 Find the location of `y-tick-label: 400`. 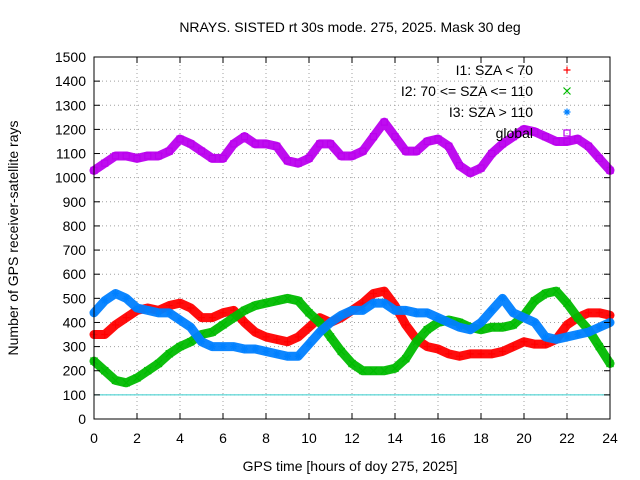

y-tick-label: 400 is located at coordinates (75, 322).